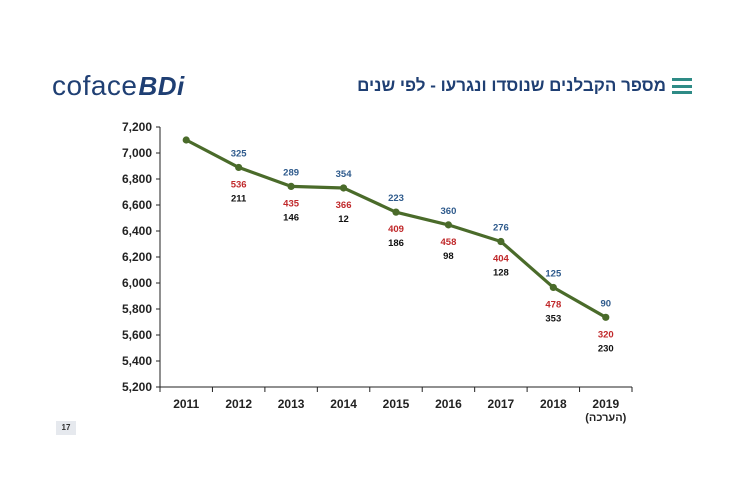  Describe the element at coordinates (605, 404) in the screenshot. I see `x-tick-label: 2019` at that location.